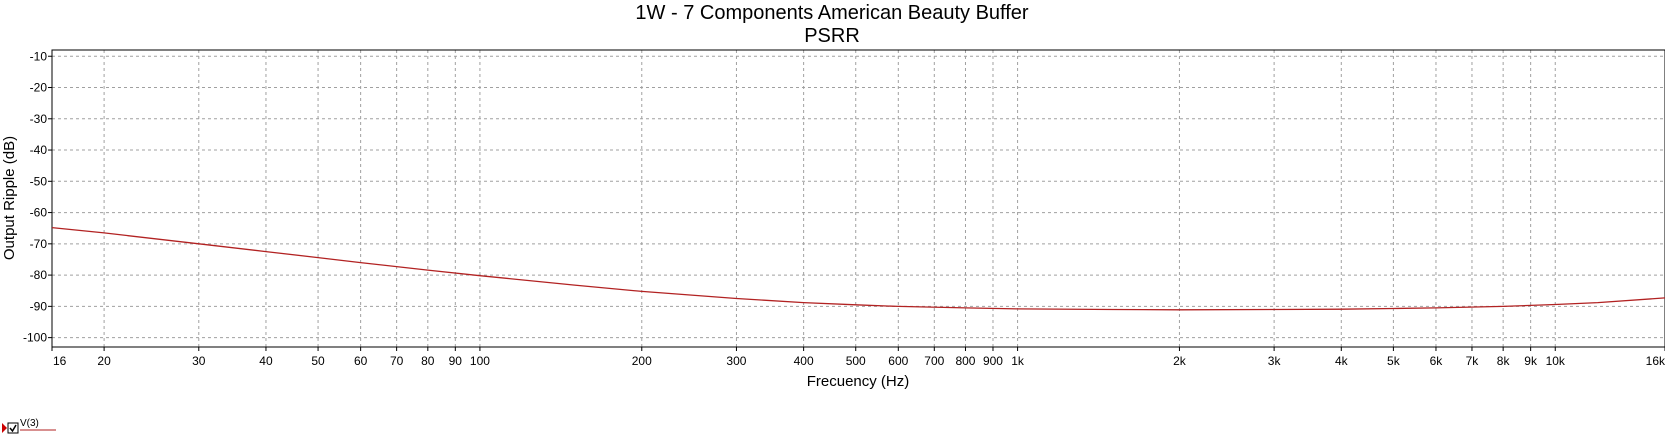  I want to click on x-tick-label: 9k, so click(1531, 361).